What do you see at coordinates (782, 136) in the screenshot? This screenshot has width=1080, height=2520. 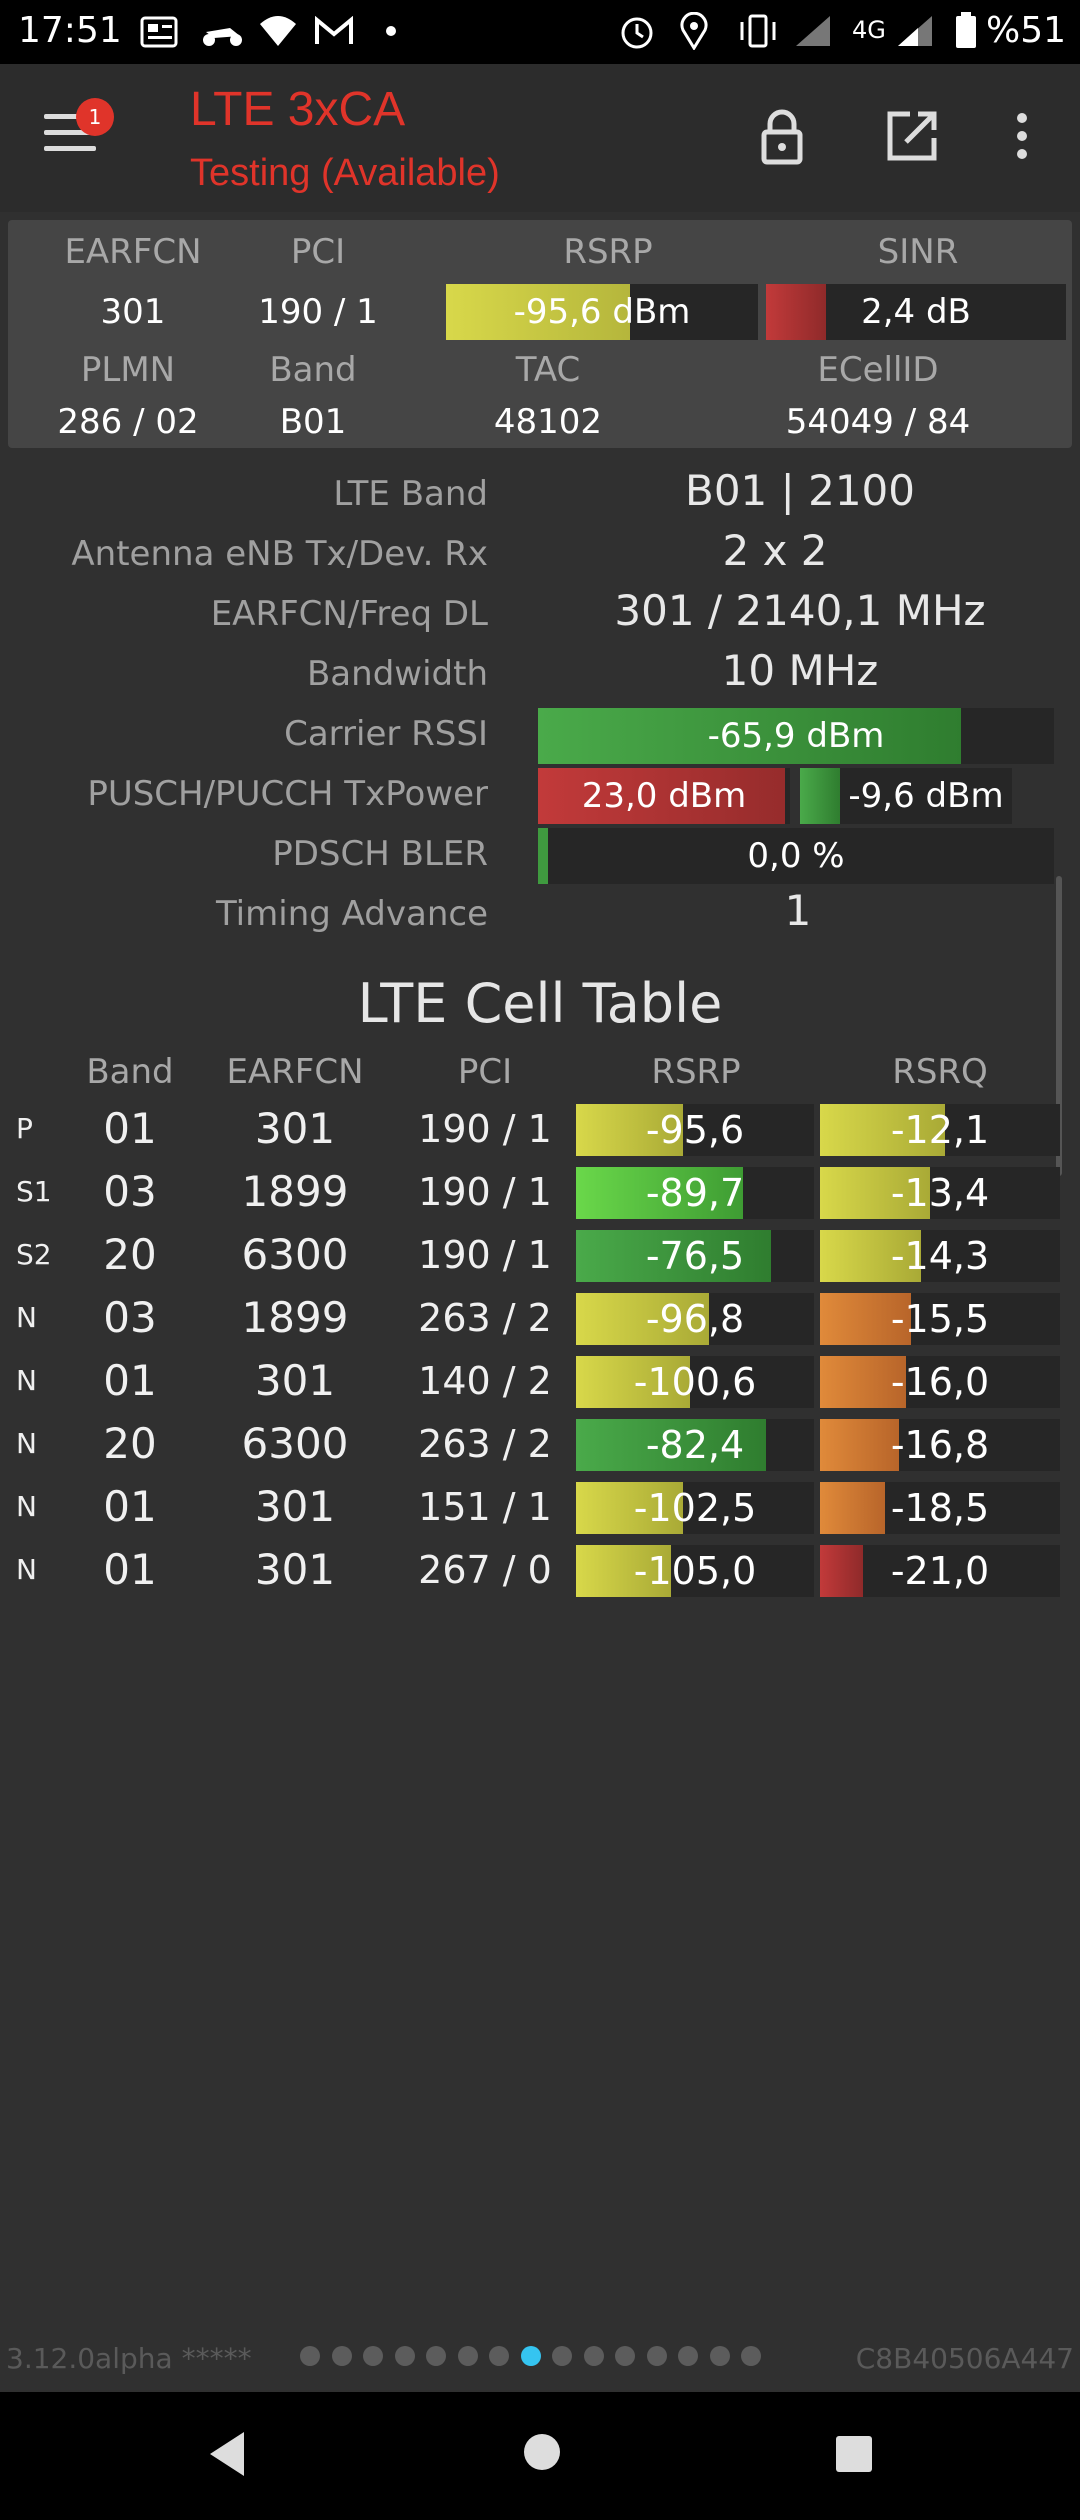 I see `lock-icon` at bounding box center [782, 136].